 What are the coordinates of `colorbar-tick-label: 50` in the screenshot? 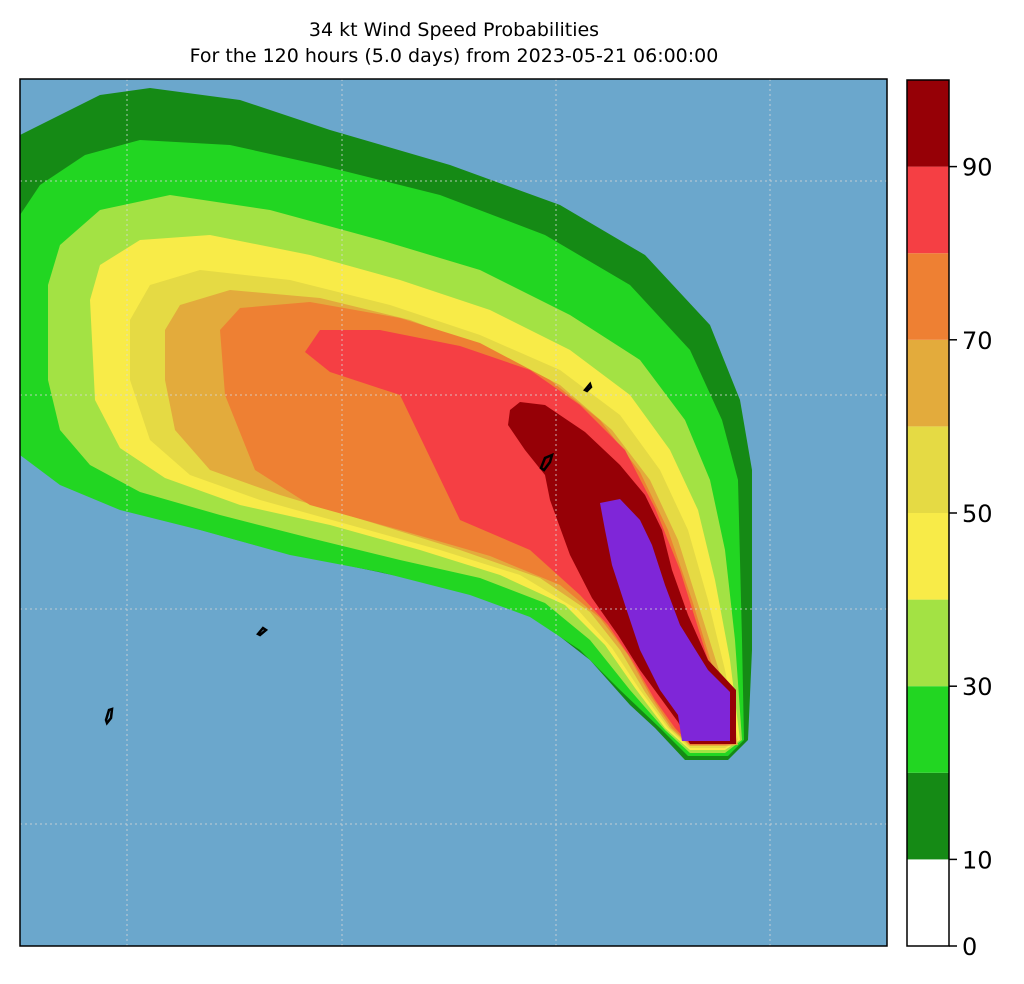 It's located at (977, 514).